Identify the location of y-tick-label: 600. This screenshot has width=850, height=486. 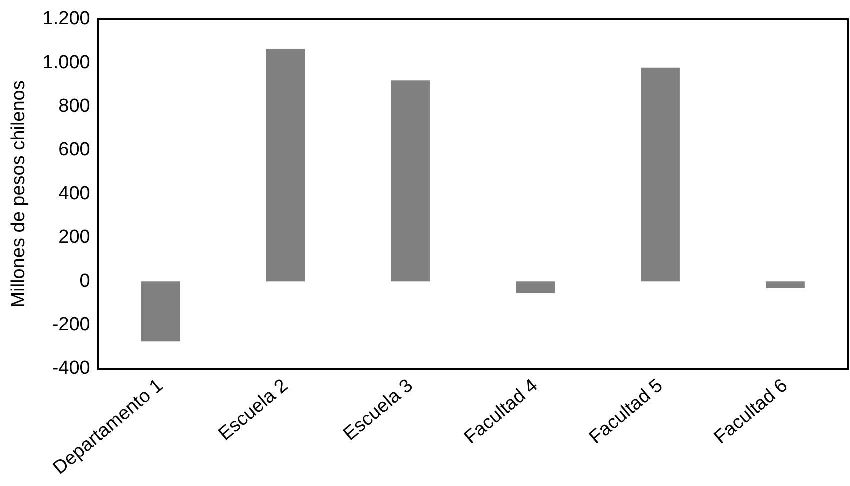
(74, 150).